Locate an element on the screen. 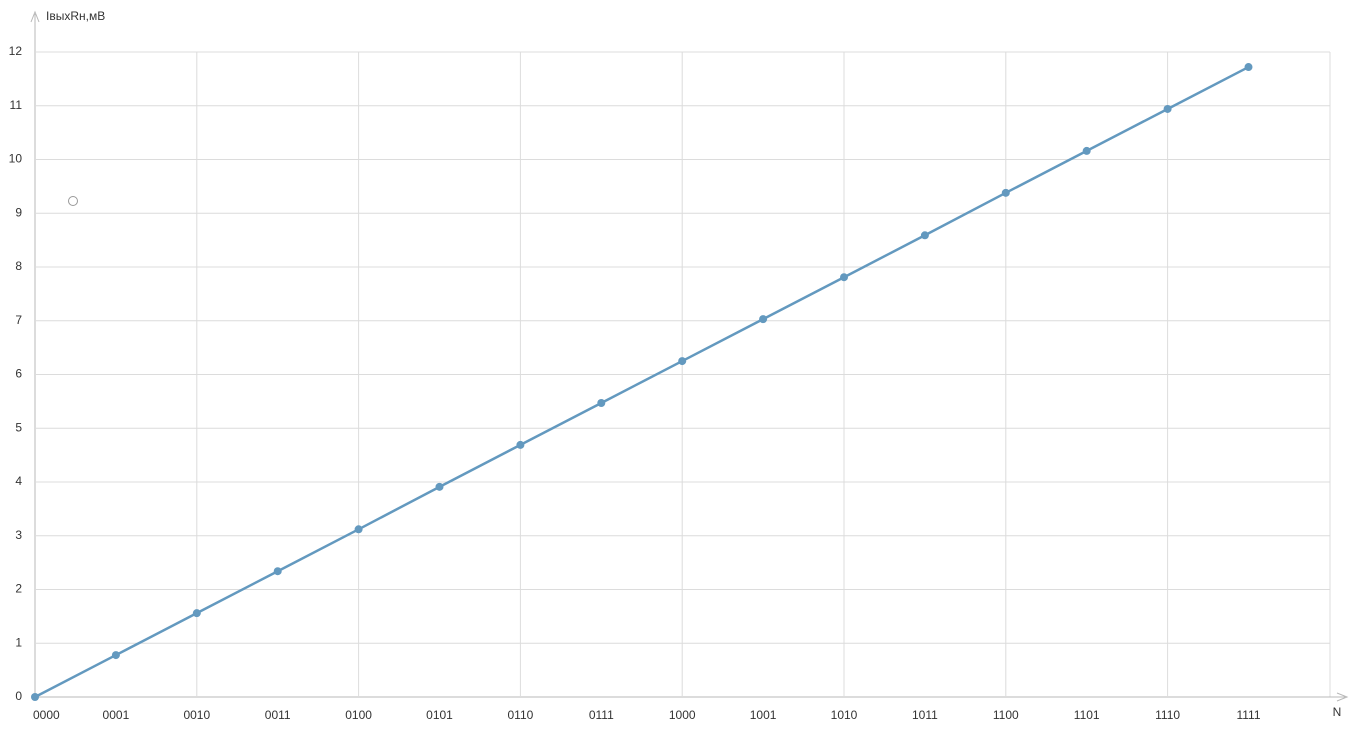 The width and height of the screenshot is (1353, 730). x-tick-label: 1101 is located at coordinates (1087, 715).